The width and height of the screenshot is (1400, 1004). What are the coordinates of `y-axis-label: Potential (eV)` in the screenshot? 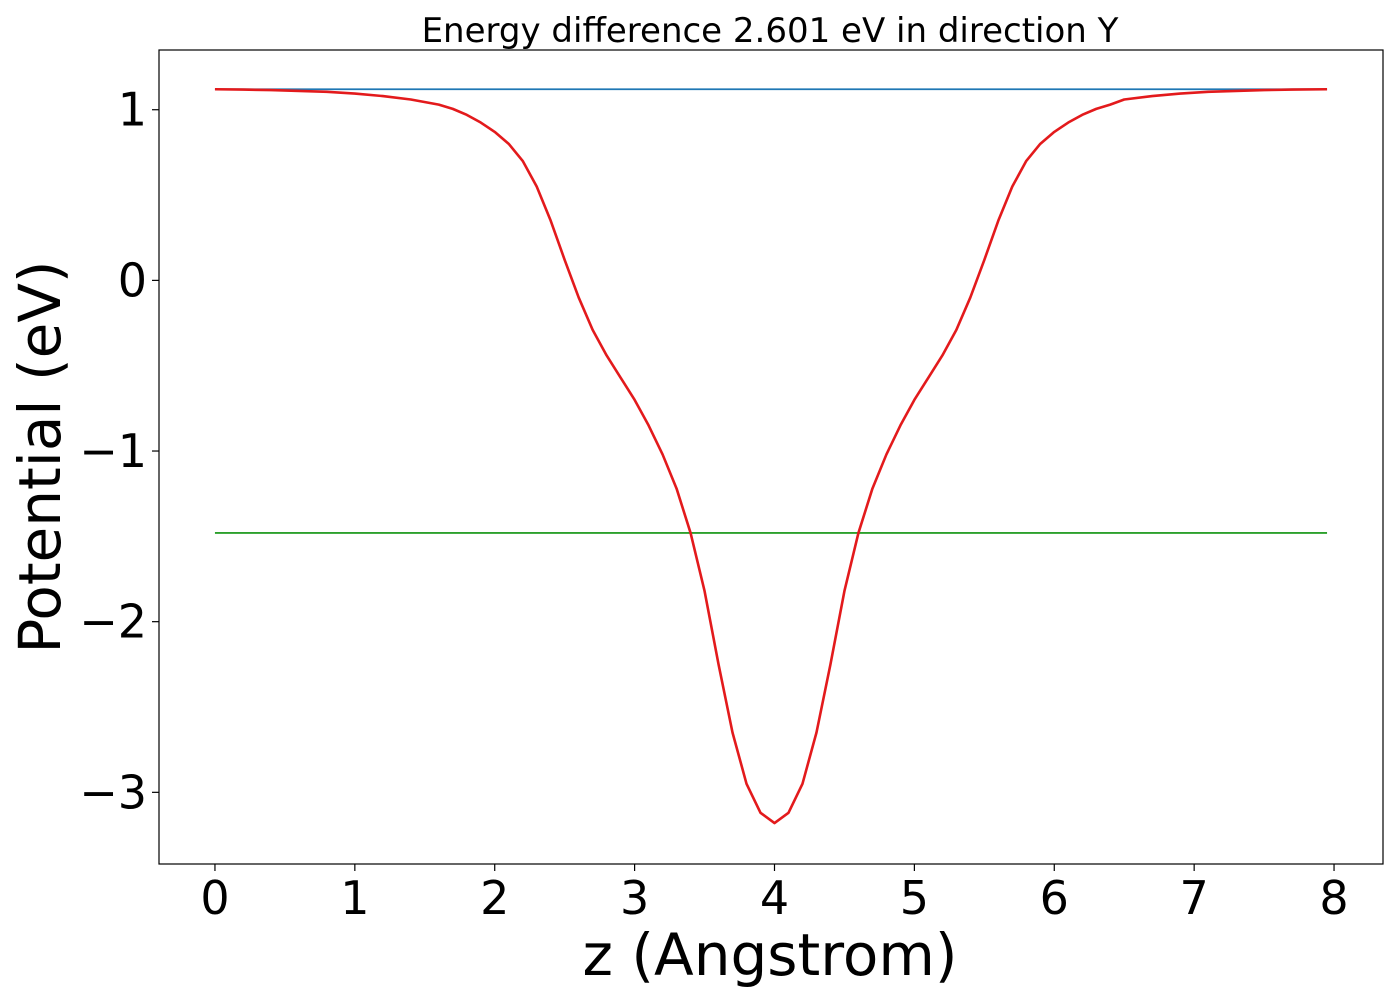 It's located at (40, 456).